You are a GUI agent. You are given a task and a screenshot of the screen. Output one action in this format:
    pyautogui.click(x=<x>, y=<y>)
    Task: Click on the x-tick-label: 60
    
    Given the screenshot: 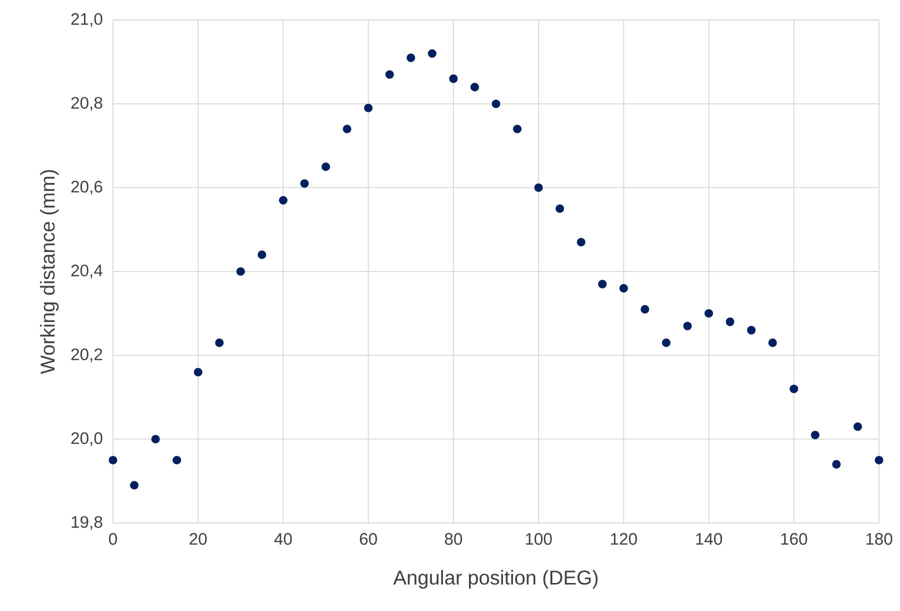 What is the action you would take?
    pyautogui.click(x=368, y=539)
    